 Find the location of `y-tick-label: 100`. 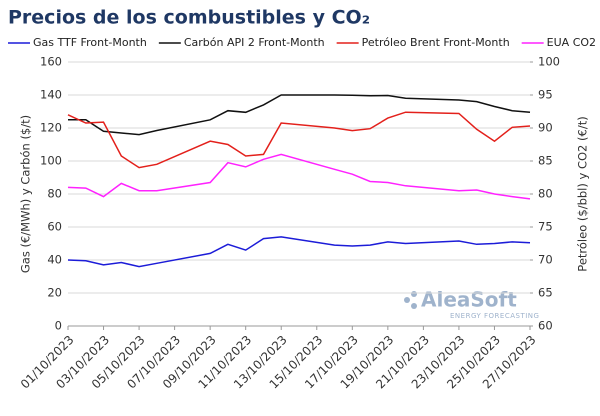

y-tick-label: 100 is located at coordinates (51, 161).